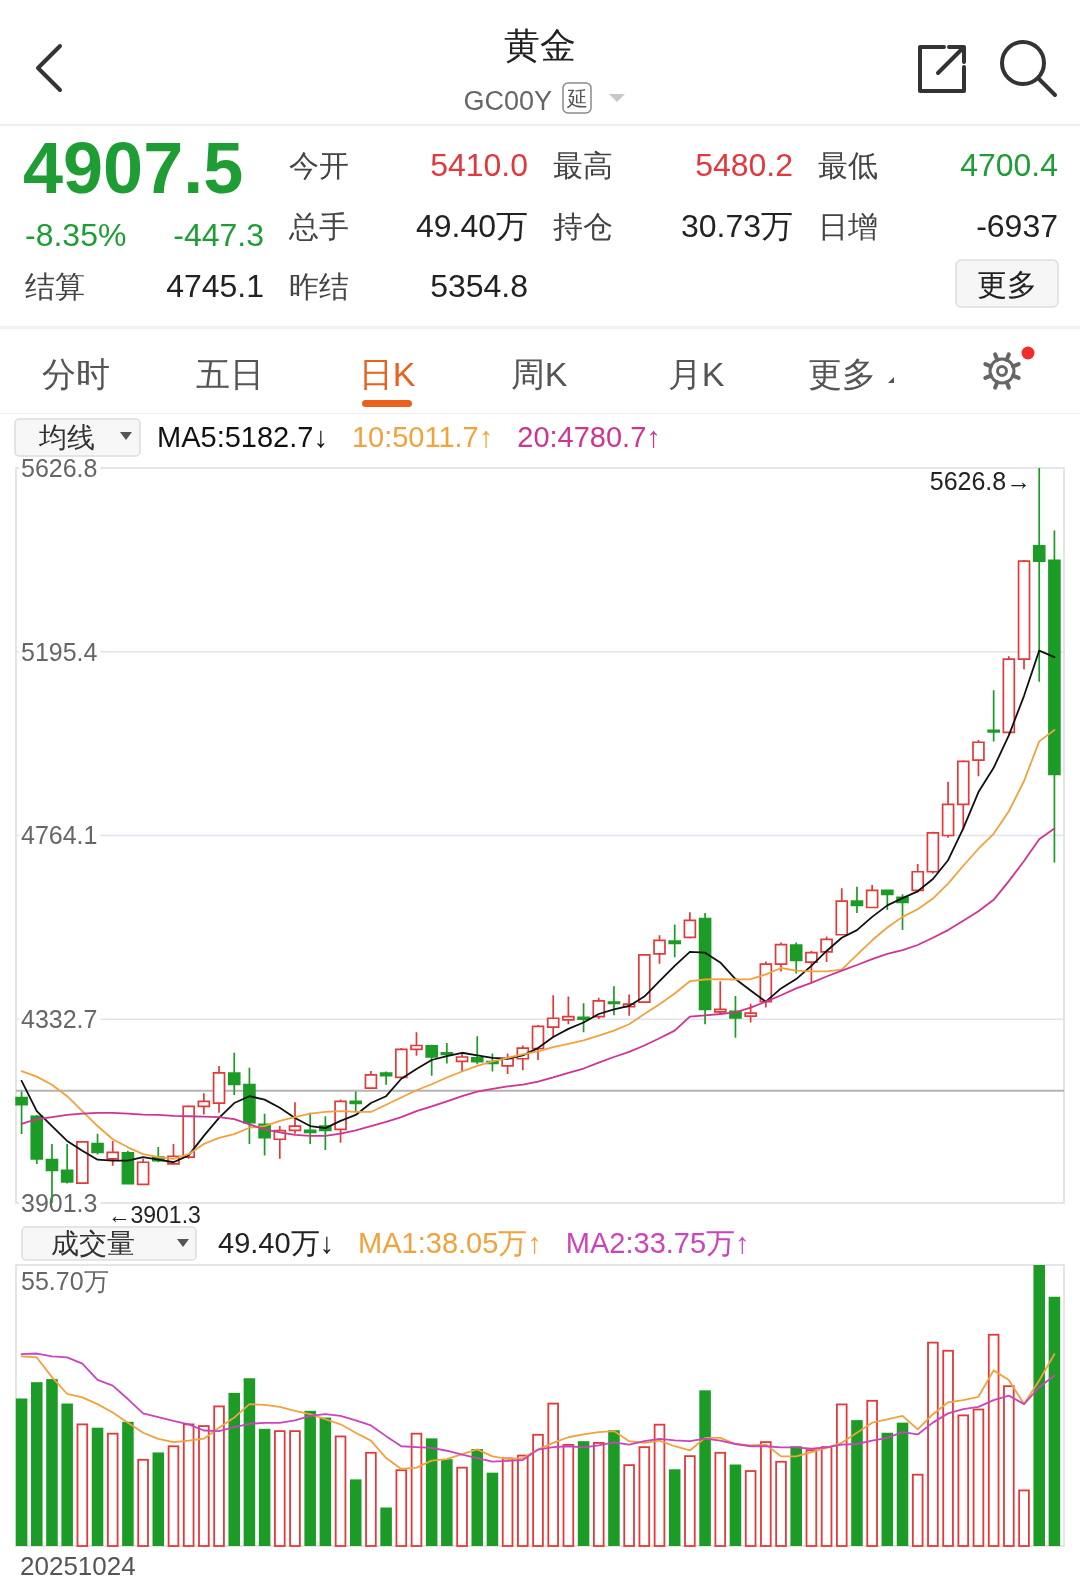  I want to click on text: 30.73万, so click(736, 226).